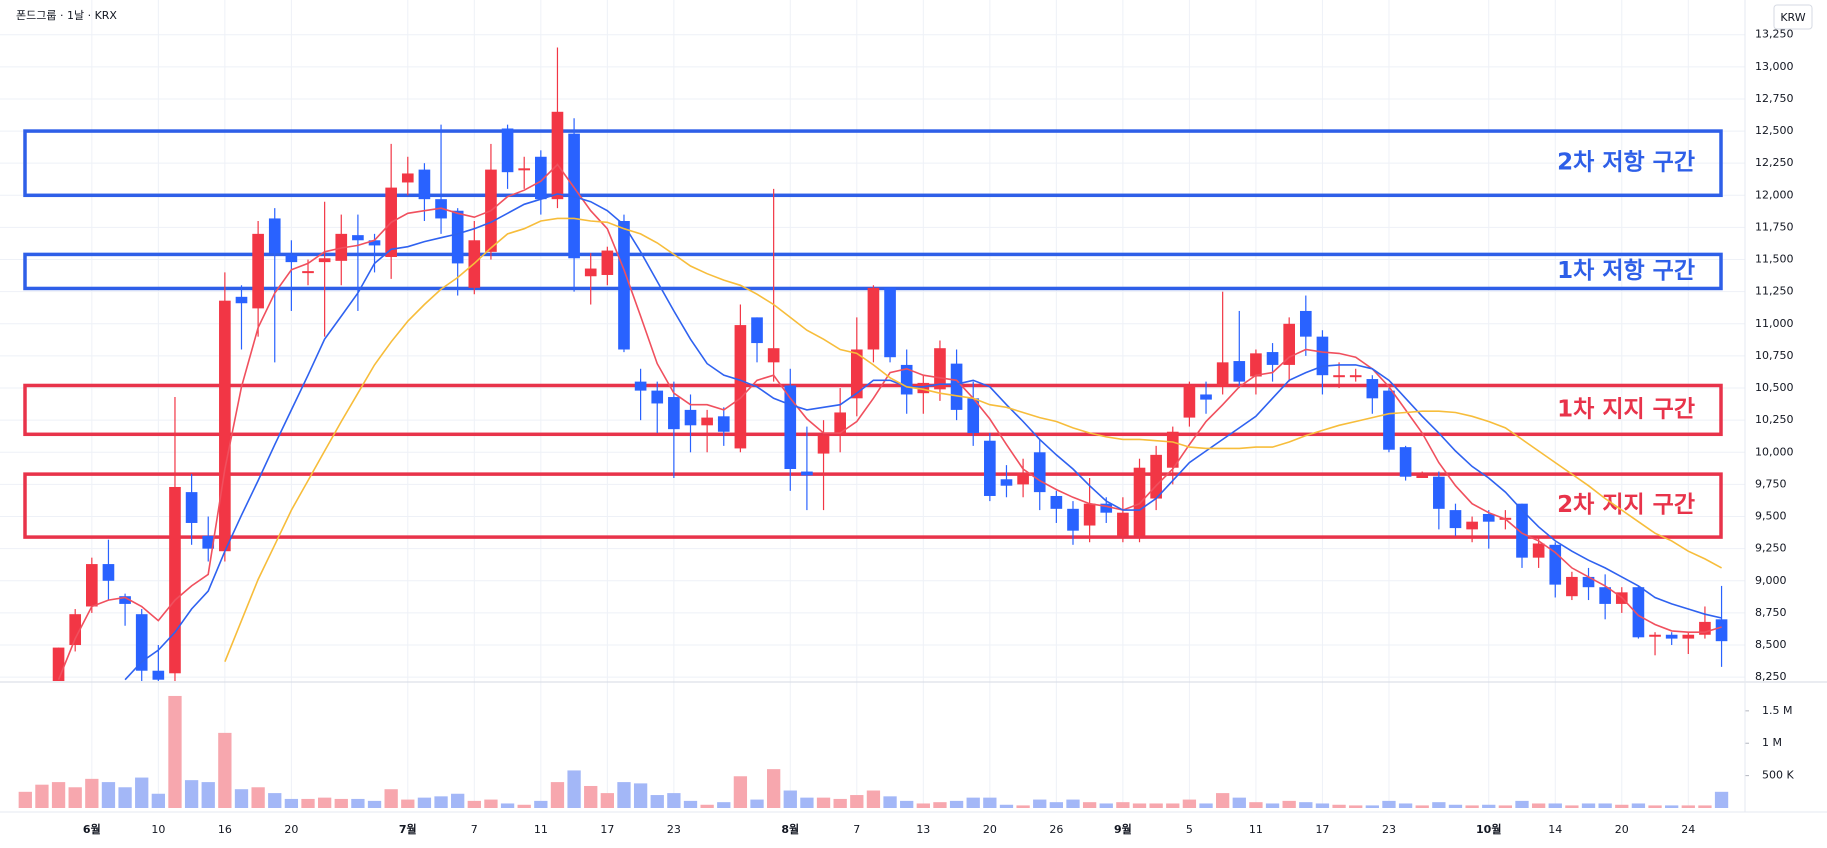 This screenshot has height=848, width=1827. I want to click on y-tick-label: 9,000, so click(1771, 580).